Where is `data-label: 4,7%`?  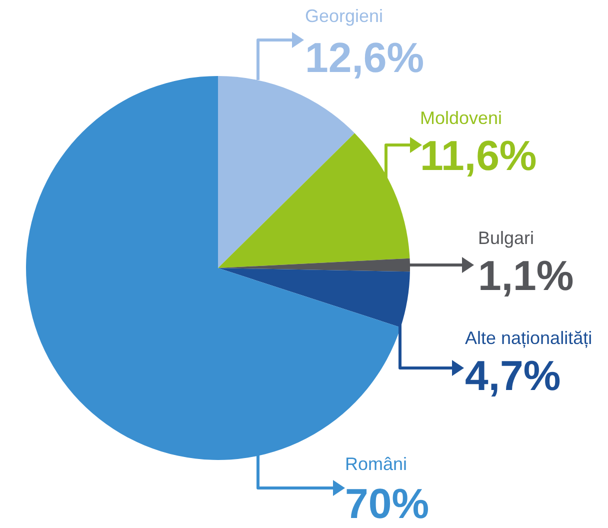
data-label: 4,7% is located at coordinates (513, 375).